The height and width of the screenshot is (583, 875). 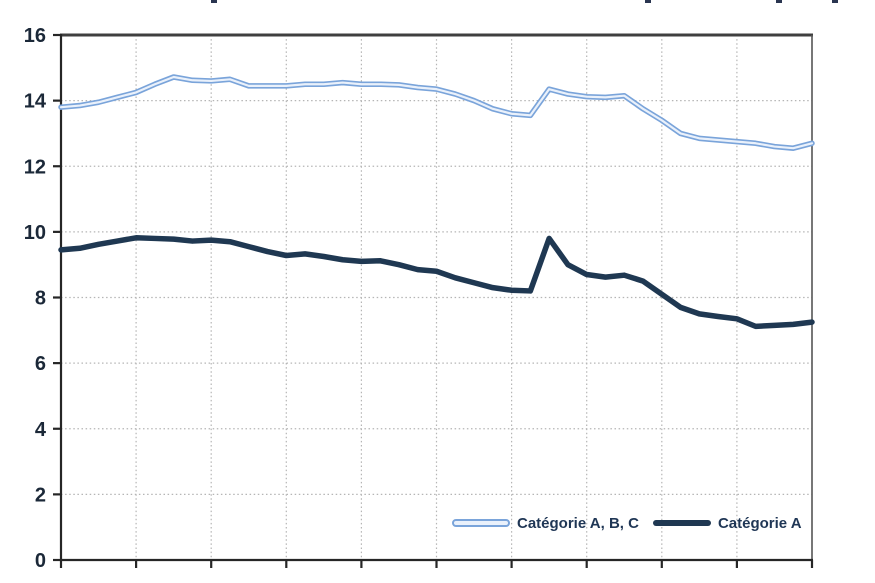 What do you see at coordinates (35, 102) in the screenshot?
I see `y-axis-tick-label: 14` at bounding box center [35, 102].